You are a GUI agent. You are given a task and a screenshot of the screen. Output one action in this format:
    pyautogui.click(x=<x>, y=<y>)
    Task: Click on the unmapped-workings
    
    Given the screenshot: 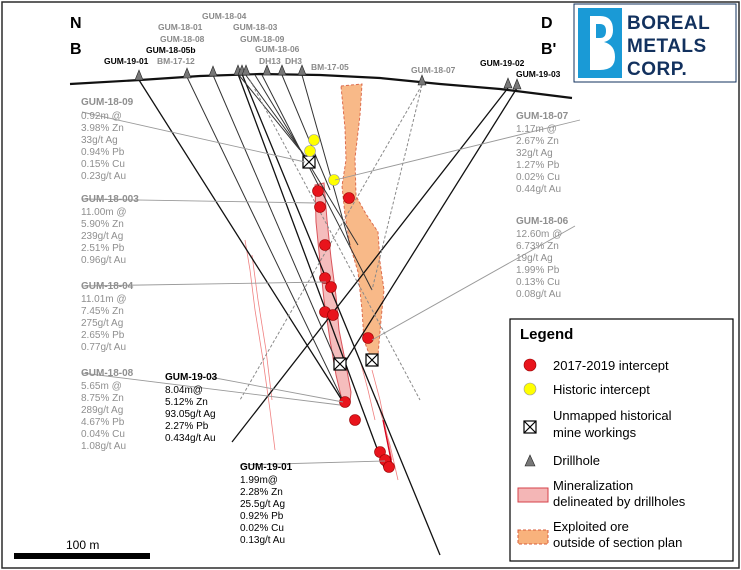 What is the action you would take?
    pyautogui.click(x=340, y=263)
    